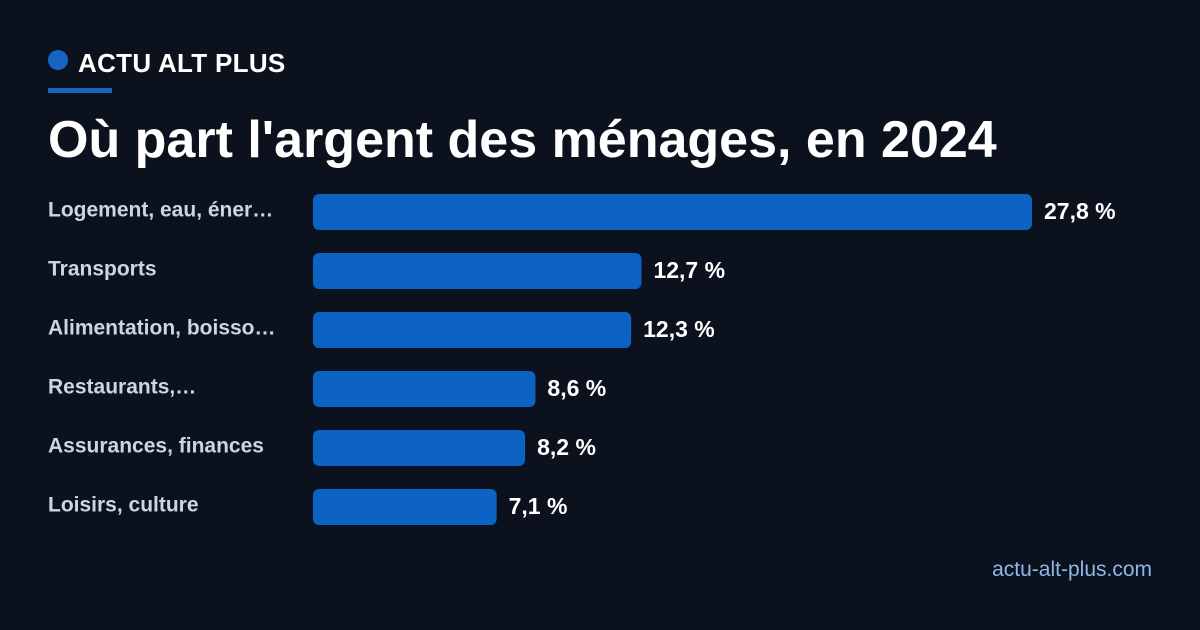 The image size is (1200, 630). I want to click on brand-name: ACTU ALT PLUS, so click(182, 62).